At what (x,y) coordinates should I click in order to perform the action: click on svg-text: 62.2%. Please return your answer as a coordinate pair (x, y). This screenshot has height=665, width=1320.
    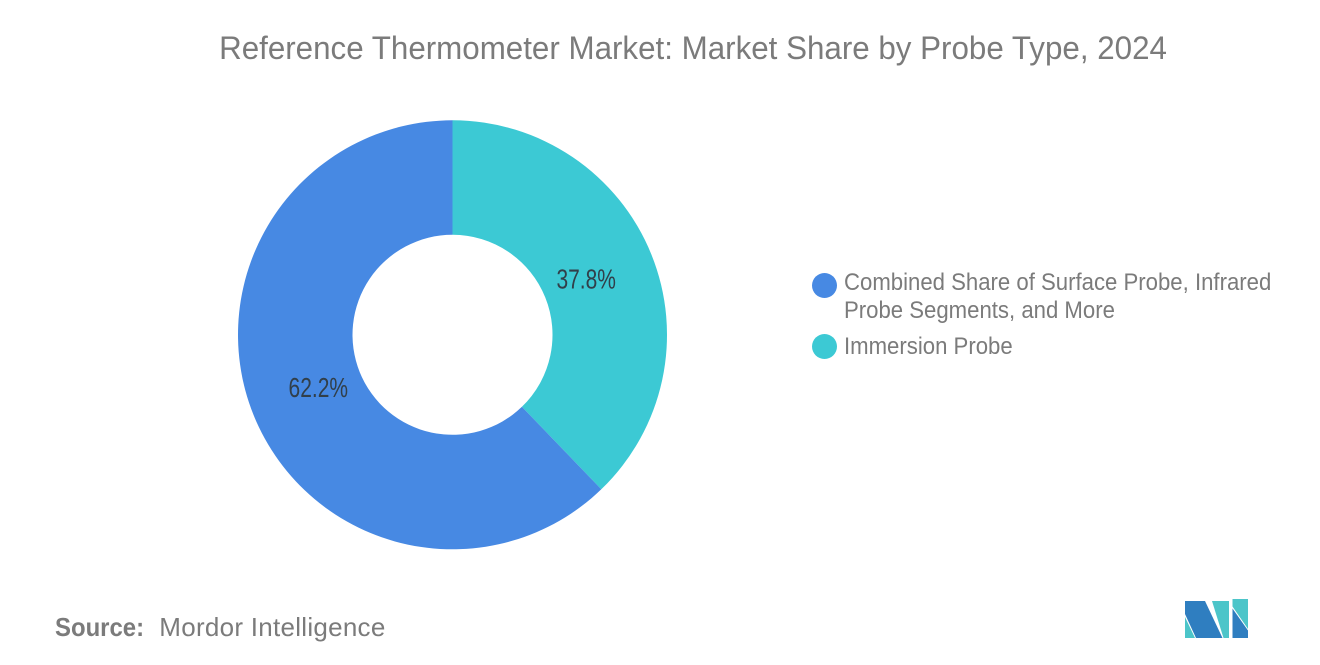
    Looking at the image, I should click on (319, 388).